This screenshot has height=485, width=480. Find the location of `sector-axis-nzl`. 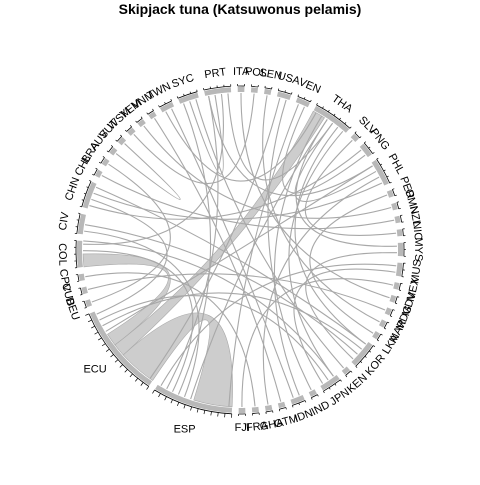

sector-axis-nzl is located at coordinates (400, 219).